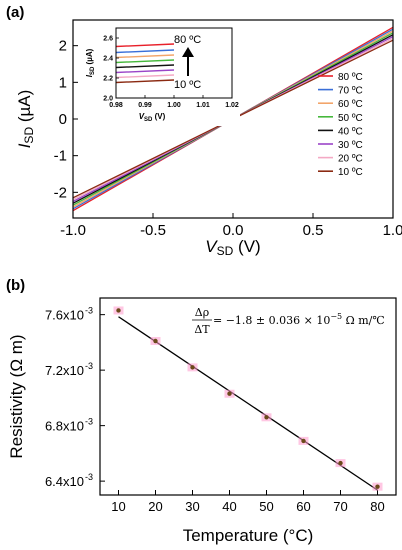 This screenshot has width=402, height=550. Describe the element at coordinates (266, 506) in the screenshot. I see `x-tick-label-b-4: 50` at that location.